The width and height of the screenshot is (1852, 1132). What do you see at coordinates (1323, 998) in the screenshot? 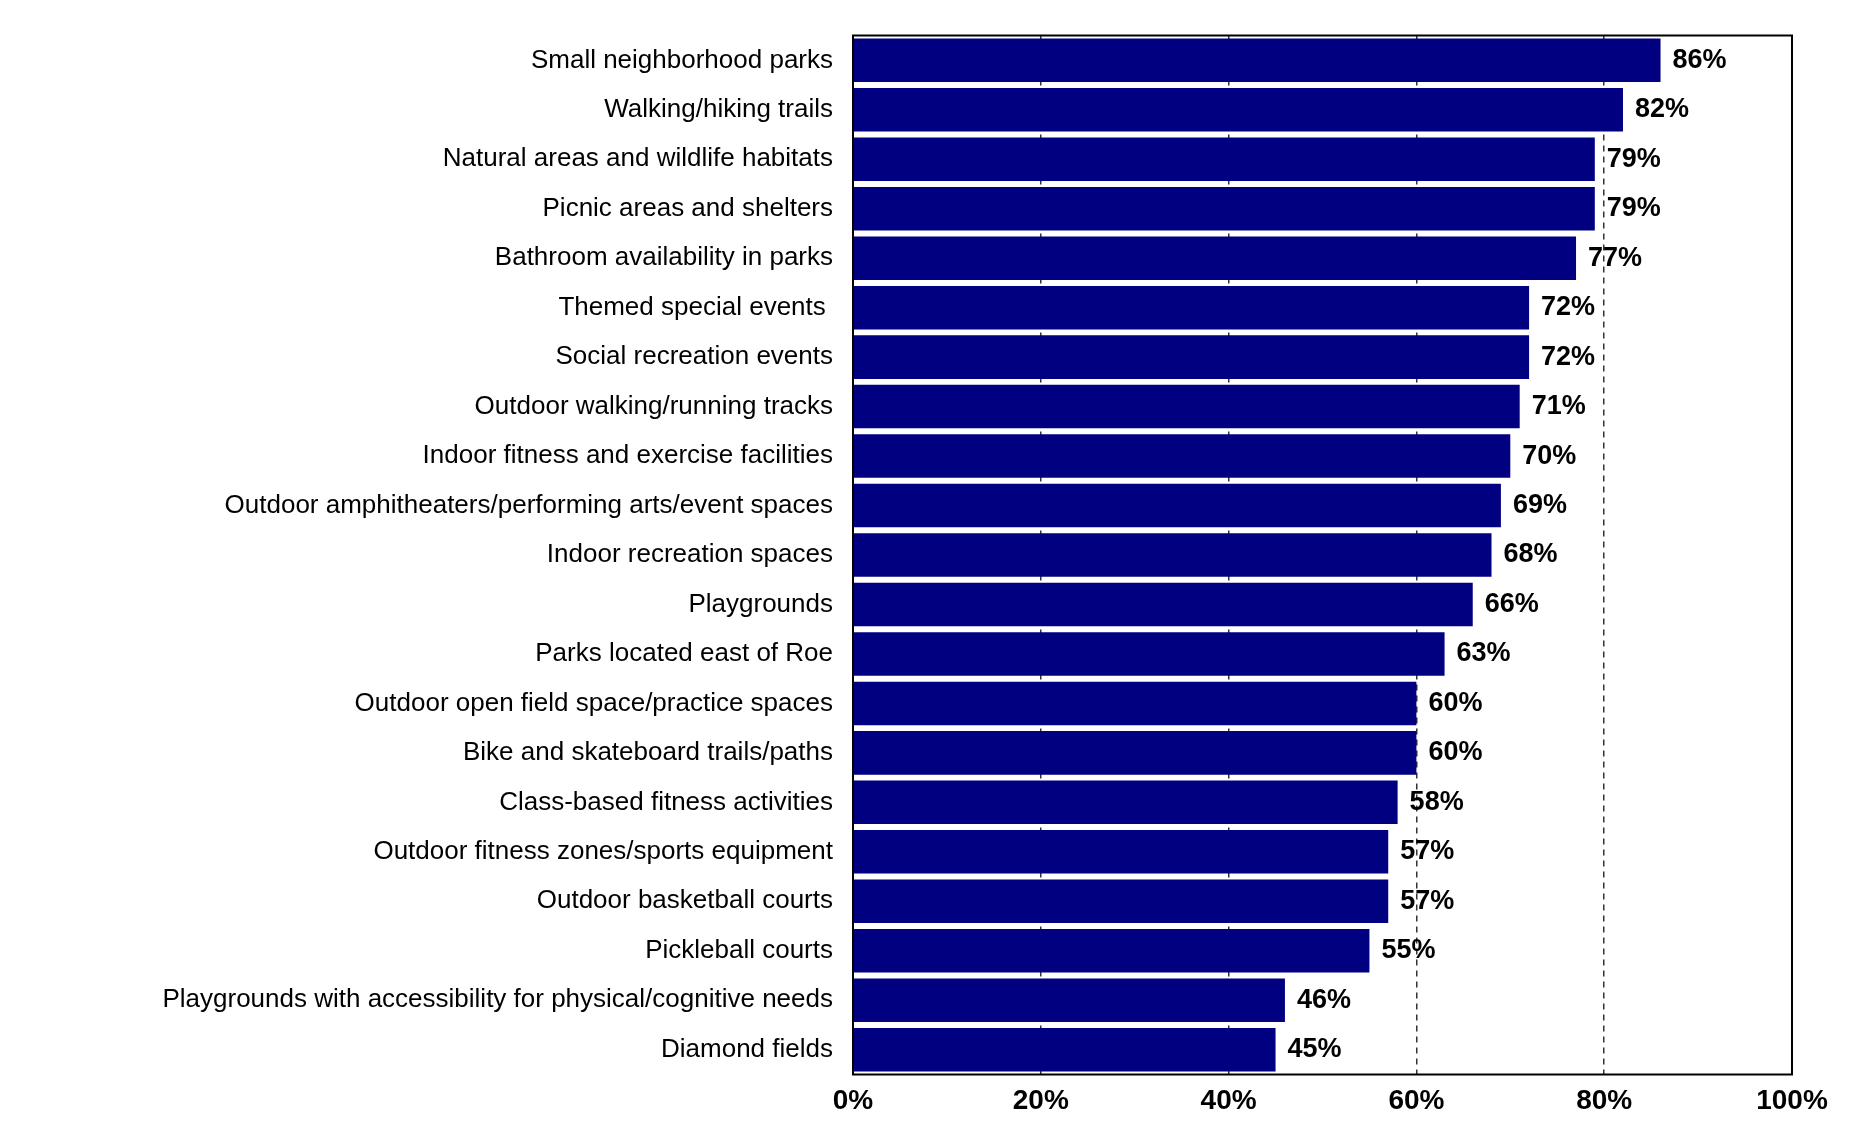
I see `data-label: 46%` at bounding box center [1323, 998].